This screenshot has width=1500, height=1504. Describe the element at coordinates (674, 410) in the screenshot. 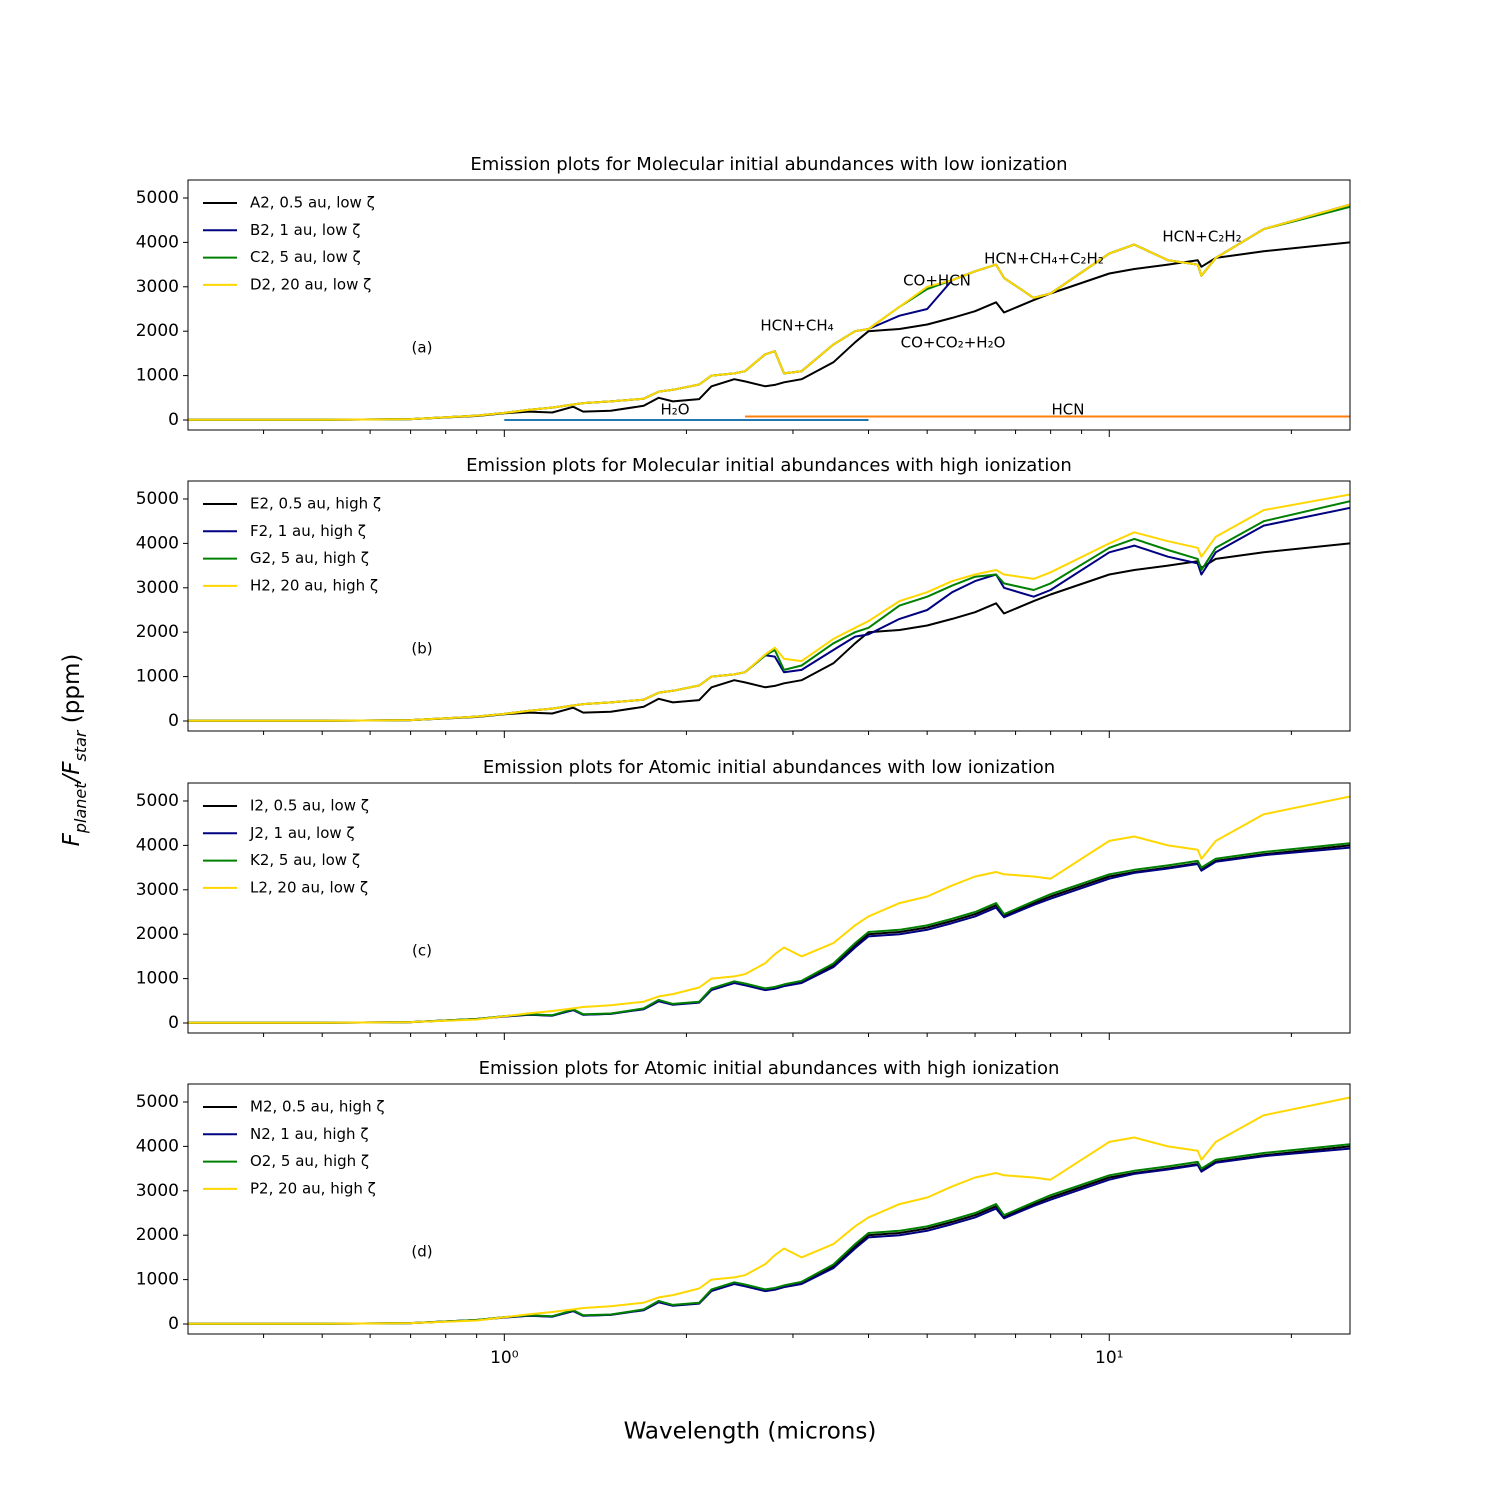

I see `span-label: H₂O` at that location.